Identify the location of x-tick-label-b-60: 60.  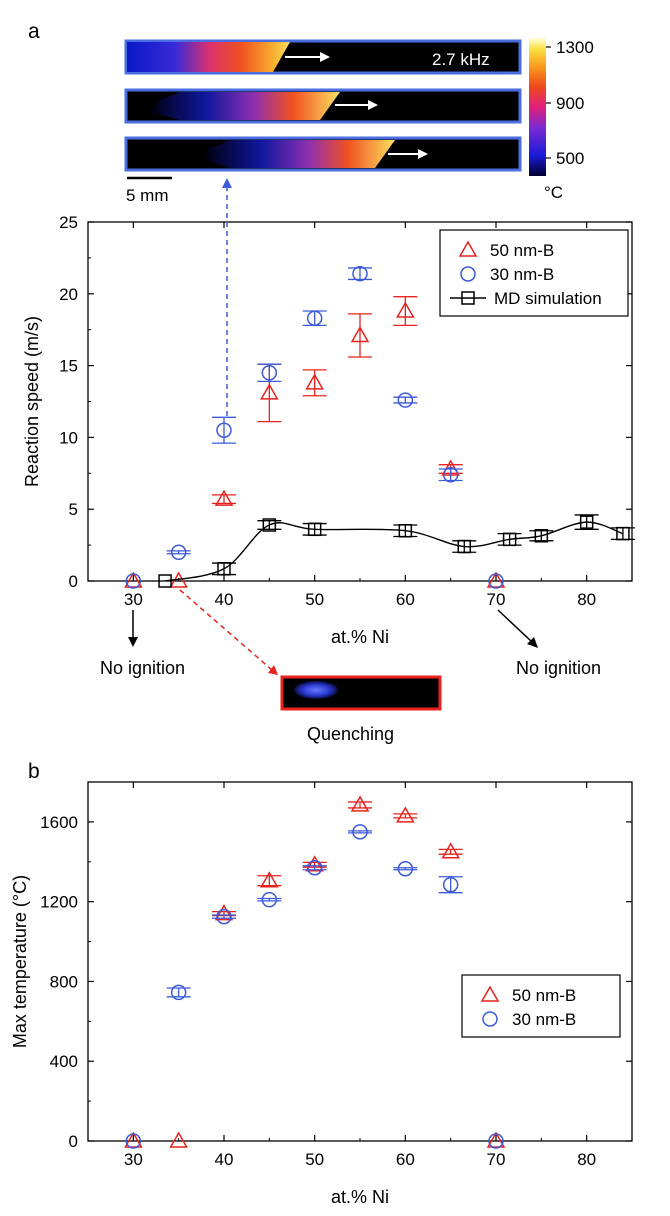
(405, 1159).